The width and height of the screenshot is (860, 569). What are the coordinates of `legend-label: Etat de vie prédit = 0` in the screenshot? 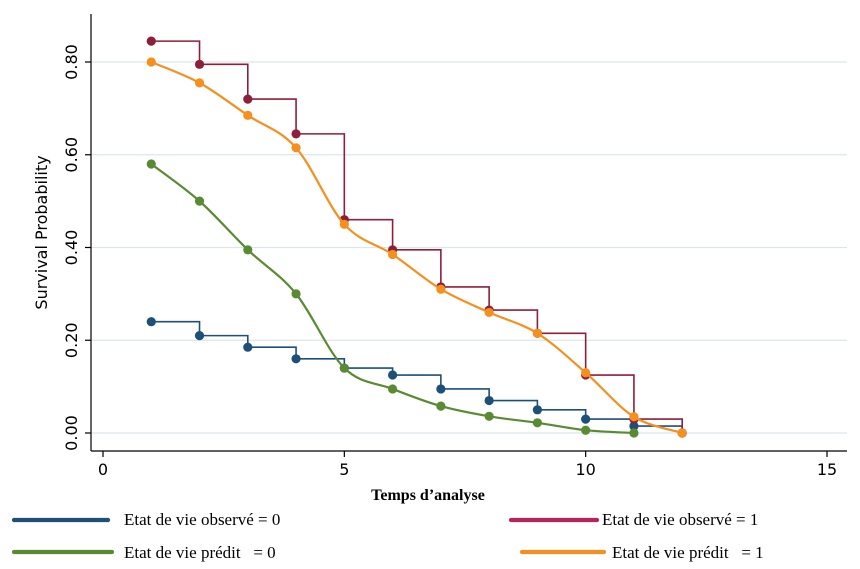 It's located at (200, 552).